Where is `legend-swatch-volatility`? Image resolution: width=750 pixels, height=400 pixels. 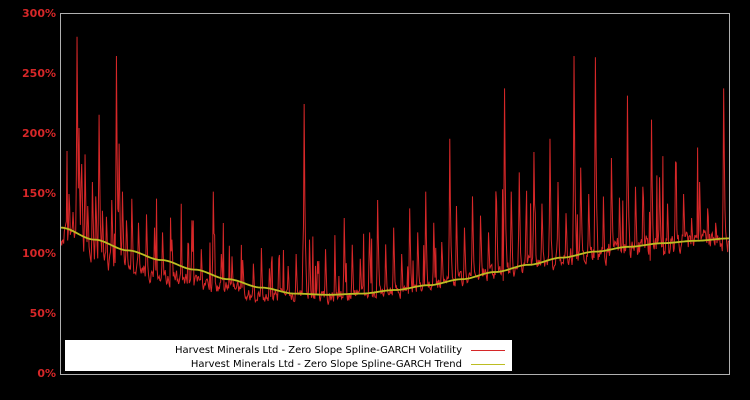 legend-swatch-volatility is located at coordinates (488, 350).